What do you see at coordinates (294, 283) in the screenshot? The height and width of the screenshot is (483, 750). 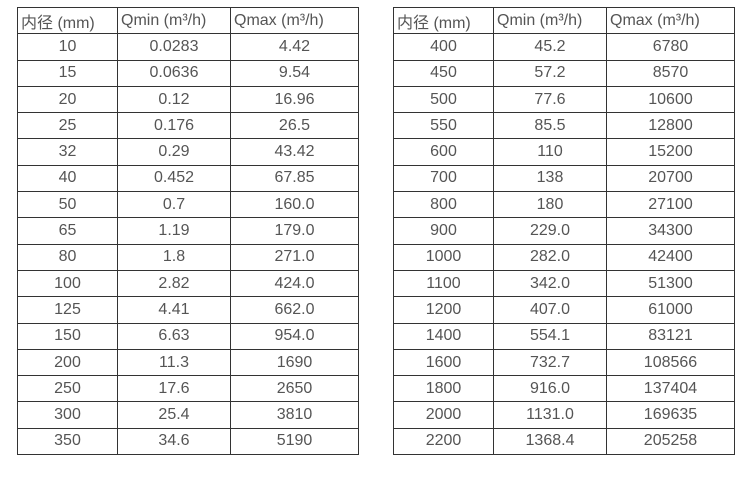 I see `table-cell: 424.0` at bounding box center [294, 283].